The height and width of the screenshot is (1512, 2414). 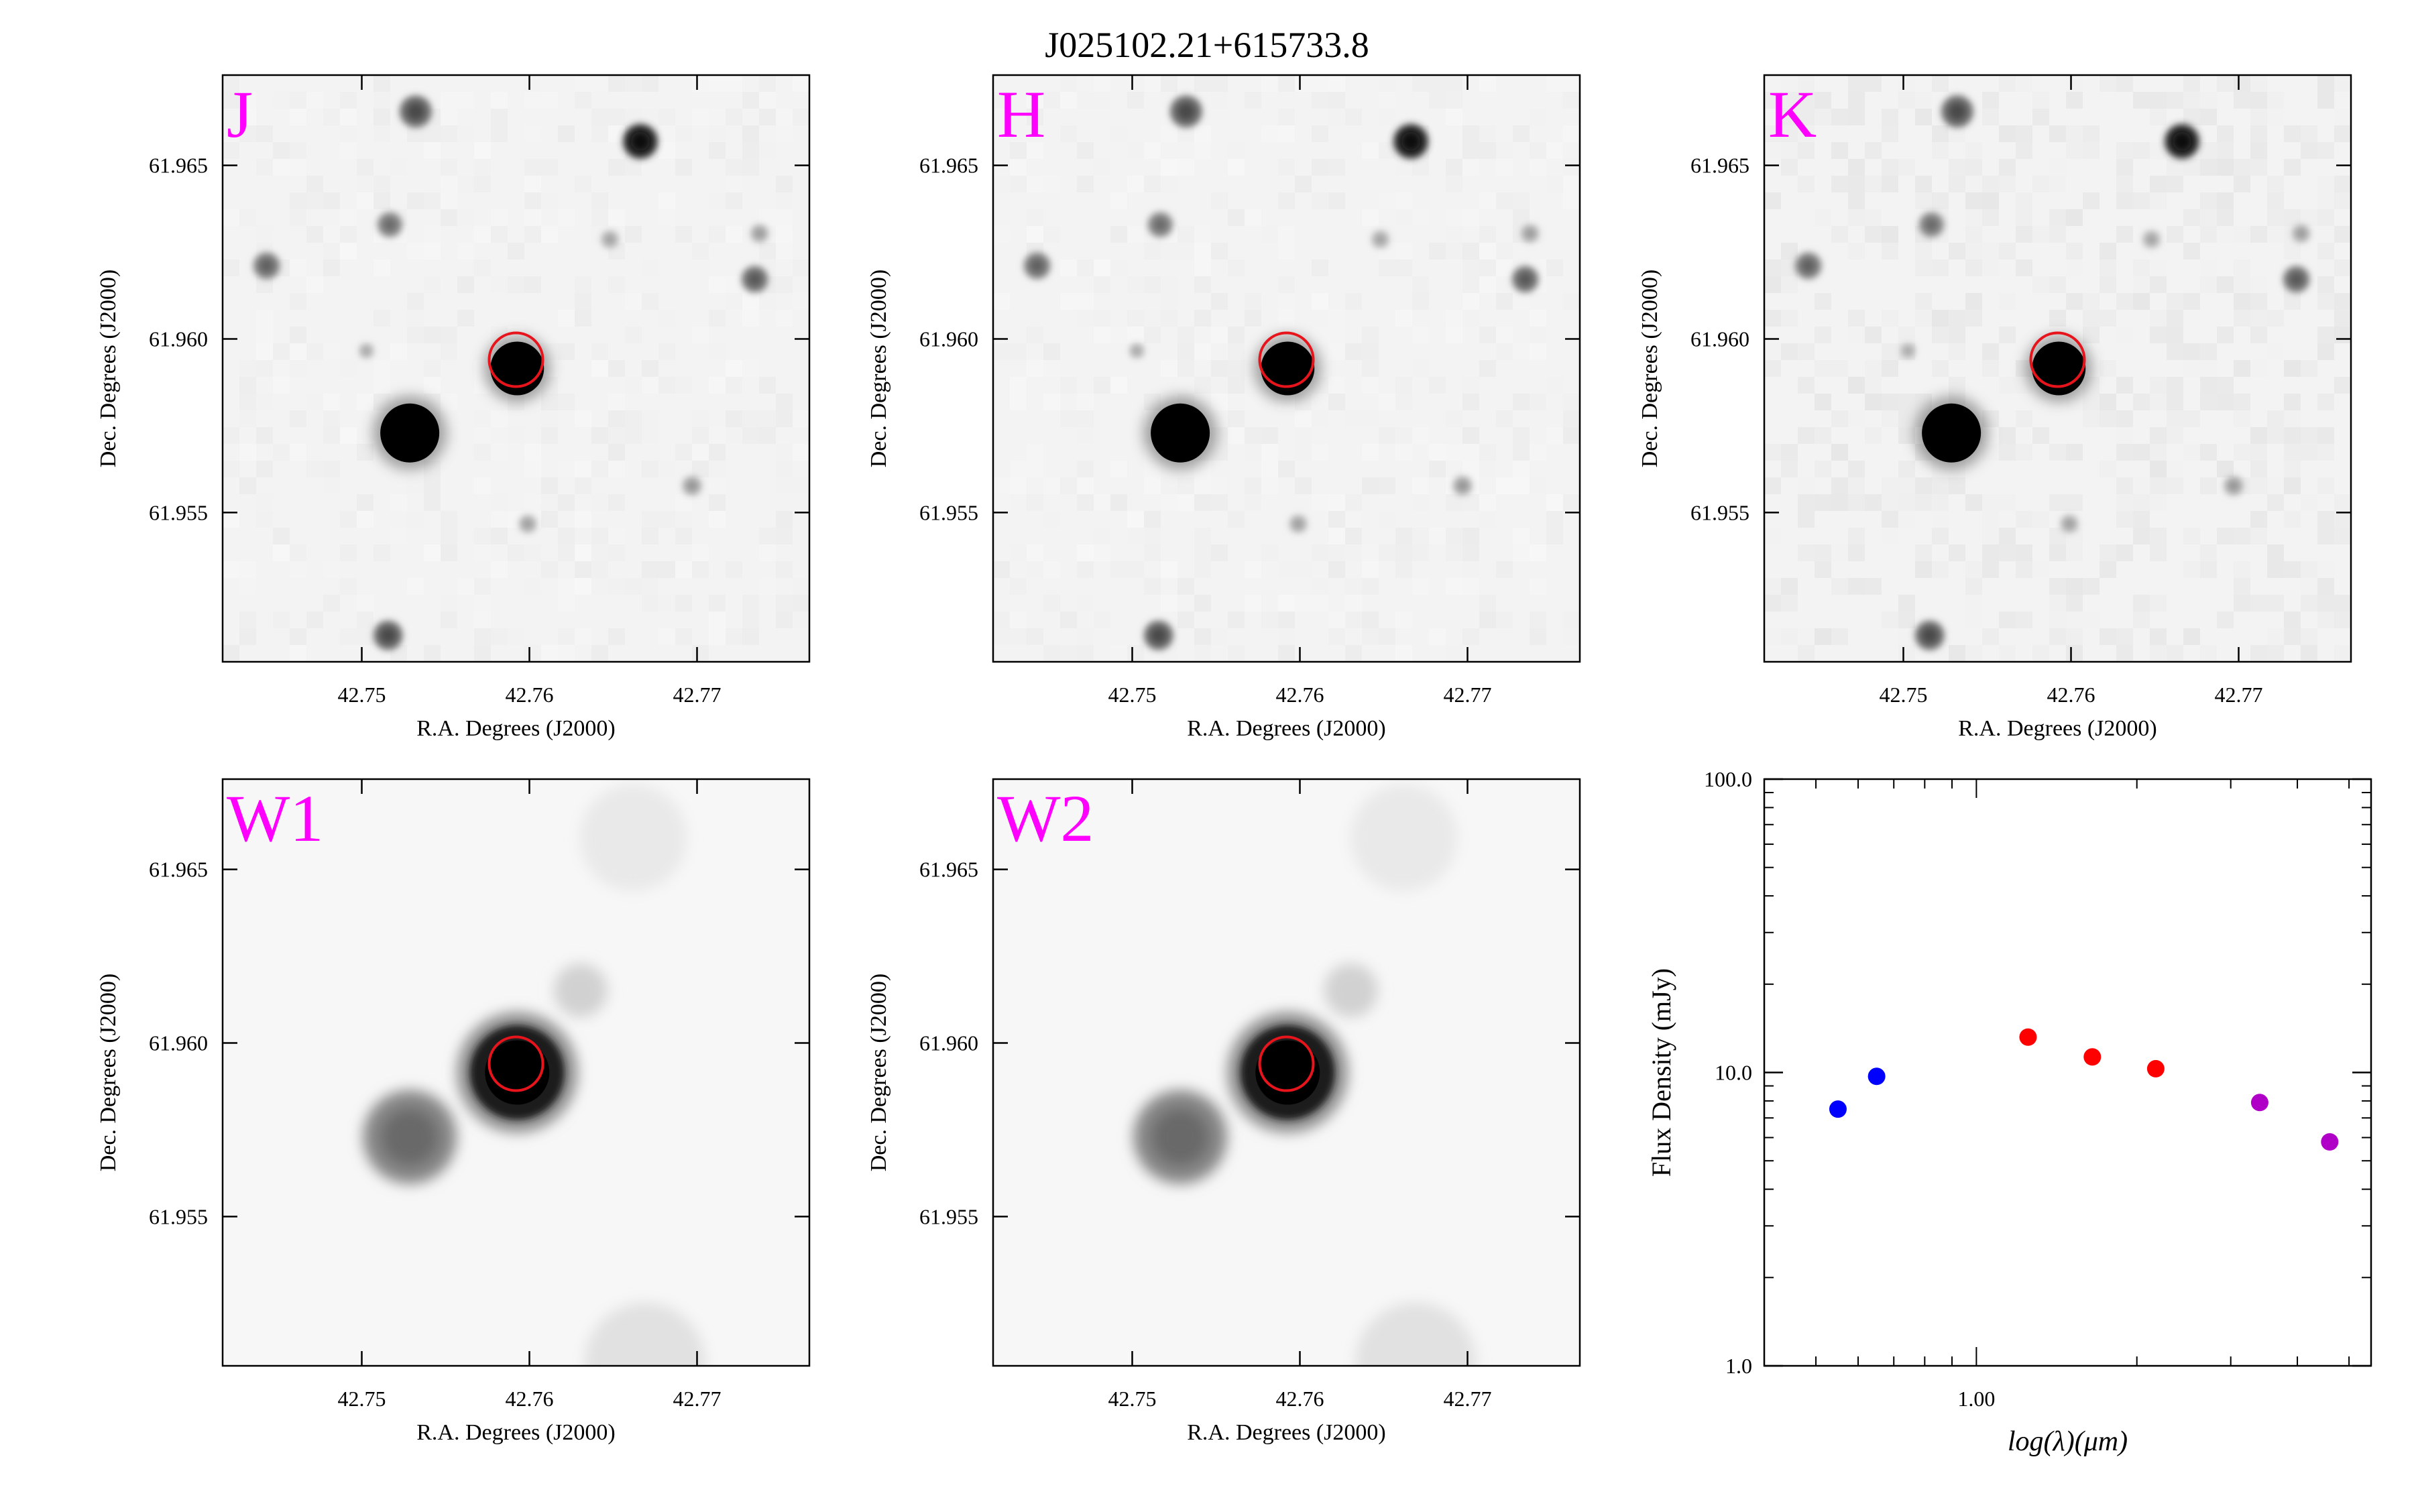 What do you see at coordinates (1733, 1073) in the screenshot?
I see `sed-y-tick-label: 10.0` at bounding box center [1733, 1073].